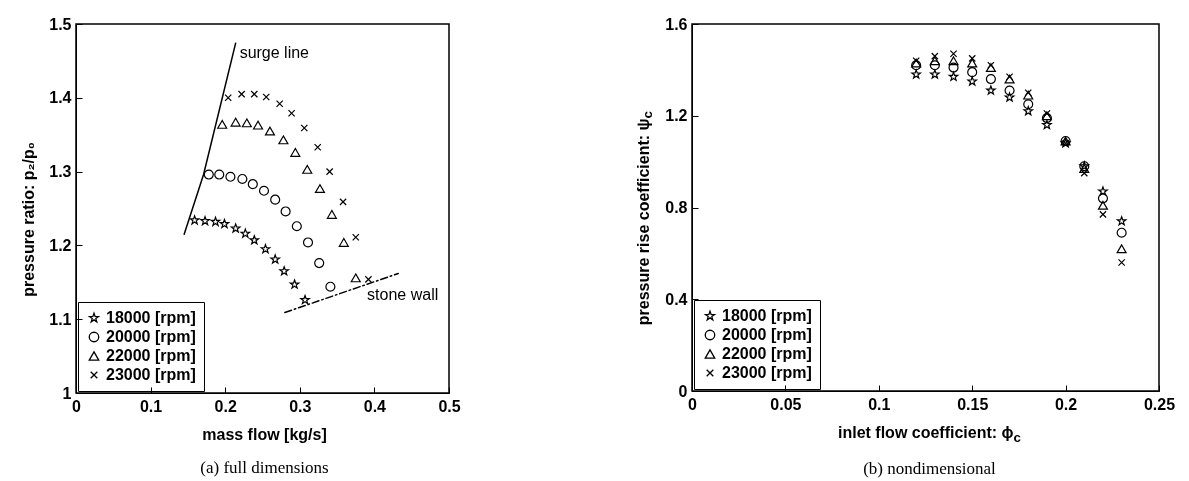 The image size is (1189, 481). I want to click on y-tick-label: 1.4, so click(60, 98).